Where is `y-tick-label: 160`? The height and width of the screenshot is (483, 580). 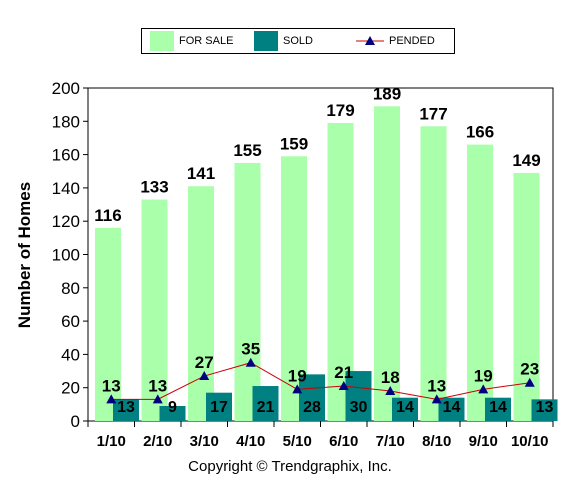 y-tick-label: 160 is located at coordinates (66, 155).